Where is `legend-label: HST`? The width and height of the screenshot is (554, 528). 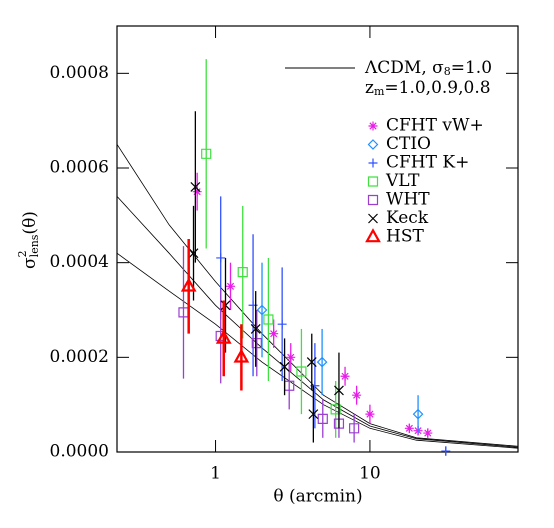
legend-label: HST is located at coordinates (405, 237).